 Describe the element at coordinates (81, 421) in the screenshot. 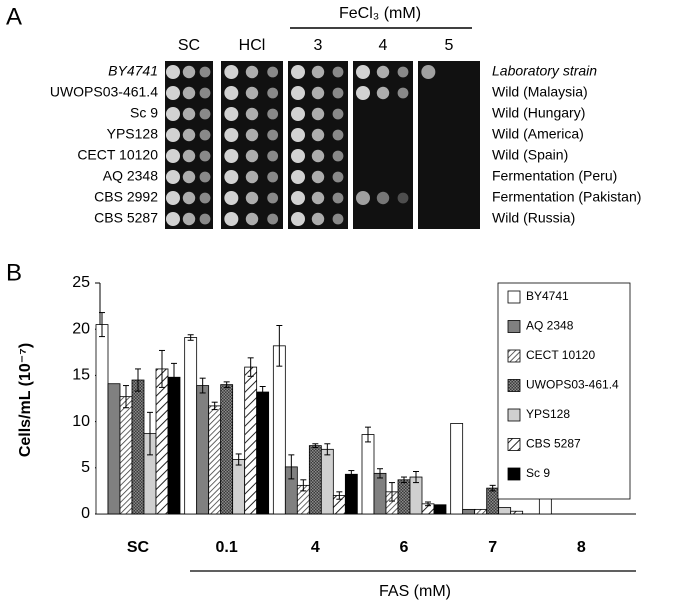

I see `y-tick-label: 10` at that location.